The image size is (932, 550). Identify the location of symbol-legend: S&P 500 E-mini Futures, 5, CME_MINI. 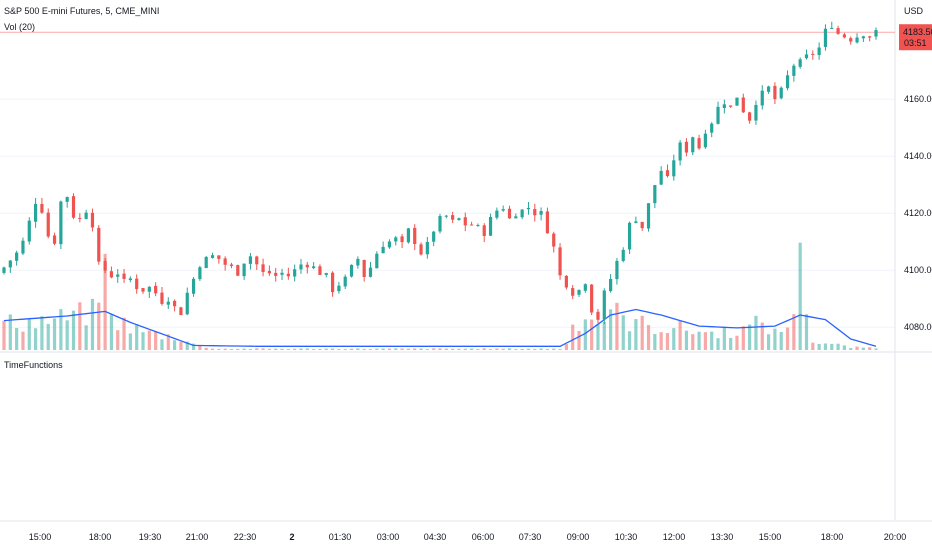
(82, 11).